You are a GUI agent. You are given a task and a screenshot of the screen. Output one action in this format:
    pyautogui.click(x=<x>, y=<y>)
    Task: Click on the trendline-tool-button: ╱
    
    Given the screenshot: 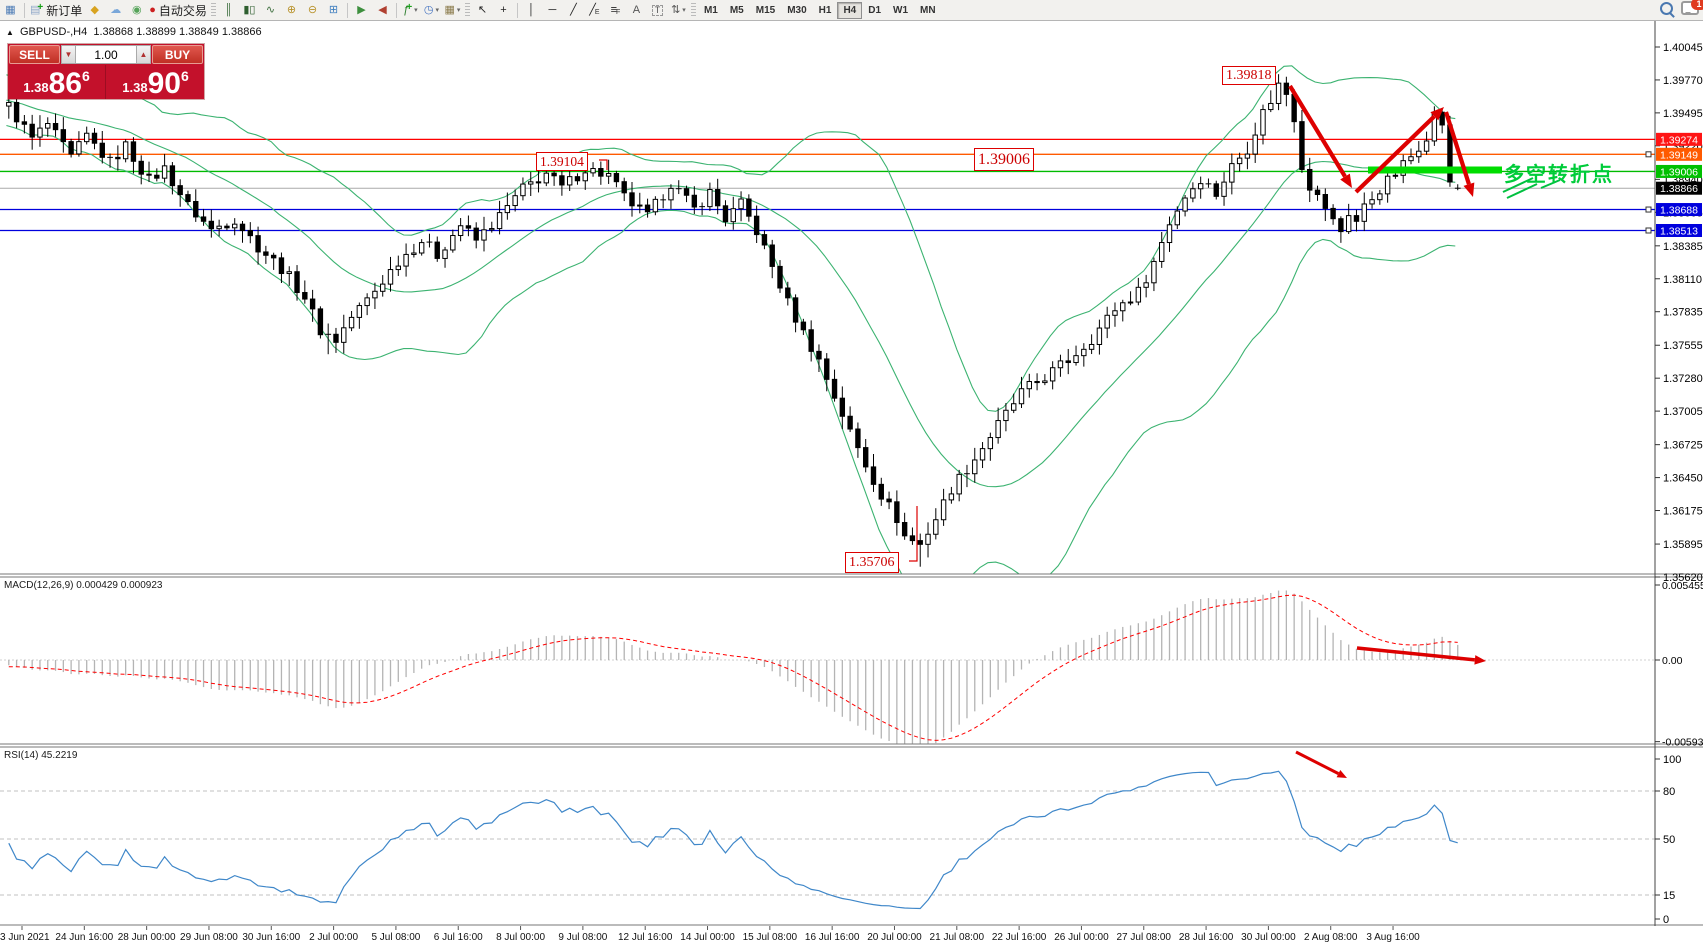 What is the action you would take?
    pyautogui.click(x=573, y=9)
    